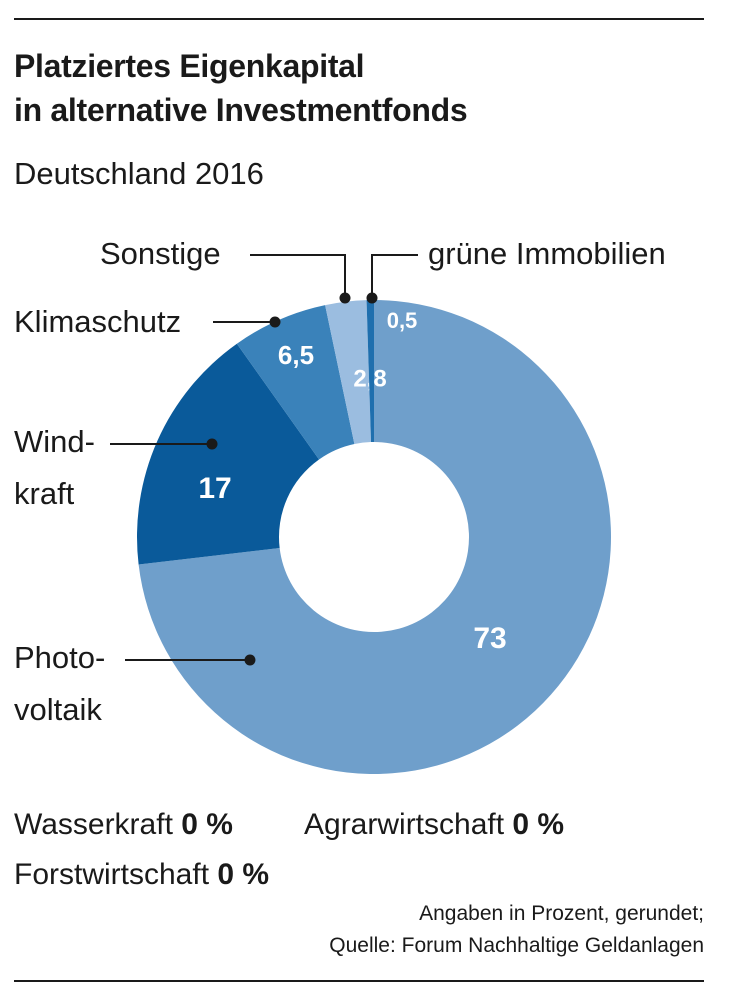 The height and width of the screenshot is (1000, 732). What do you see at coordinates (60, 683) in the screenshot?
I see `category-label: Photo- voltaik` at bounding box center [60, 683].